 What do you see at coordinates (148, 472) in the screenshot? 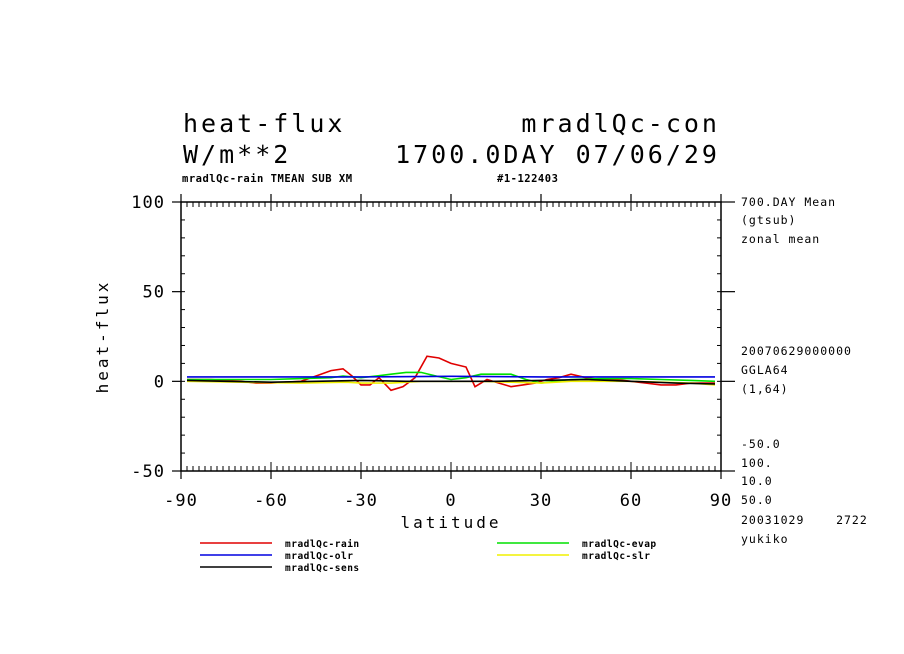
I see `y-tick-label: -50` at bounding box center [148, 472].